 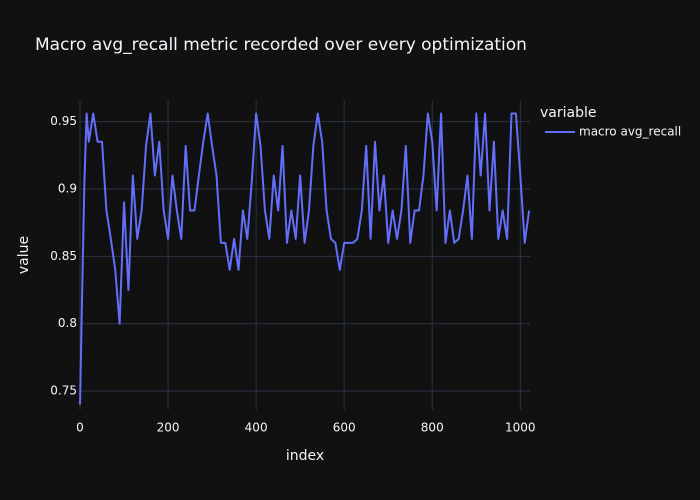 What do you see at coordinates (305, 456) in the screenshot?
I see `x-axis-title: index` at bounding box center [305, 456].